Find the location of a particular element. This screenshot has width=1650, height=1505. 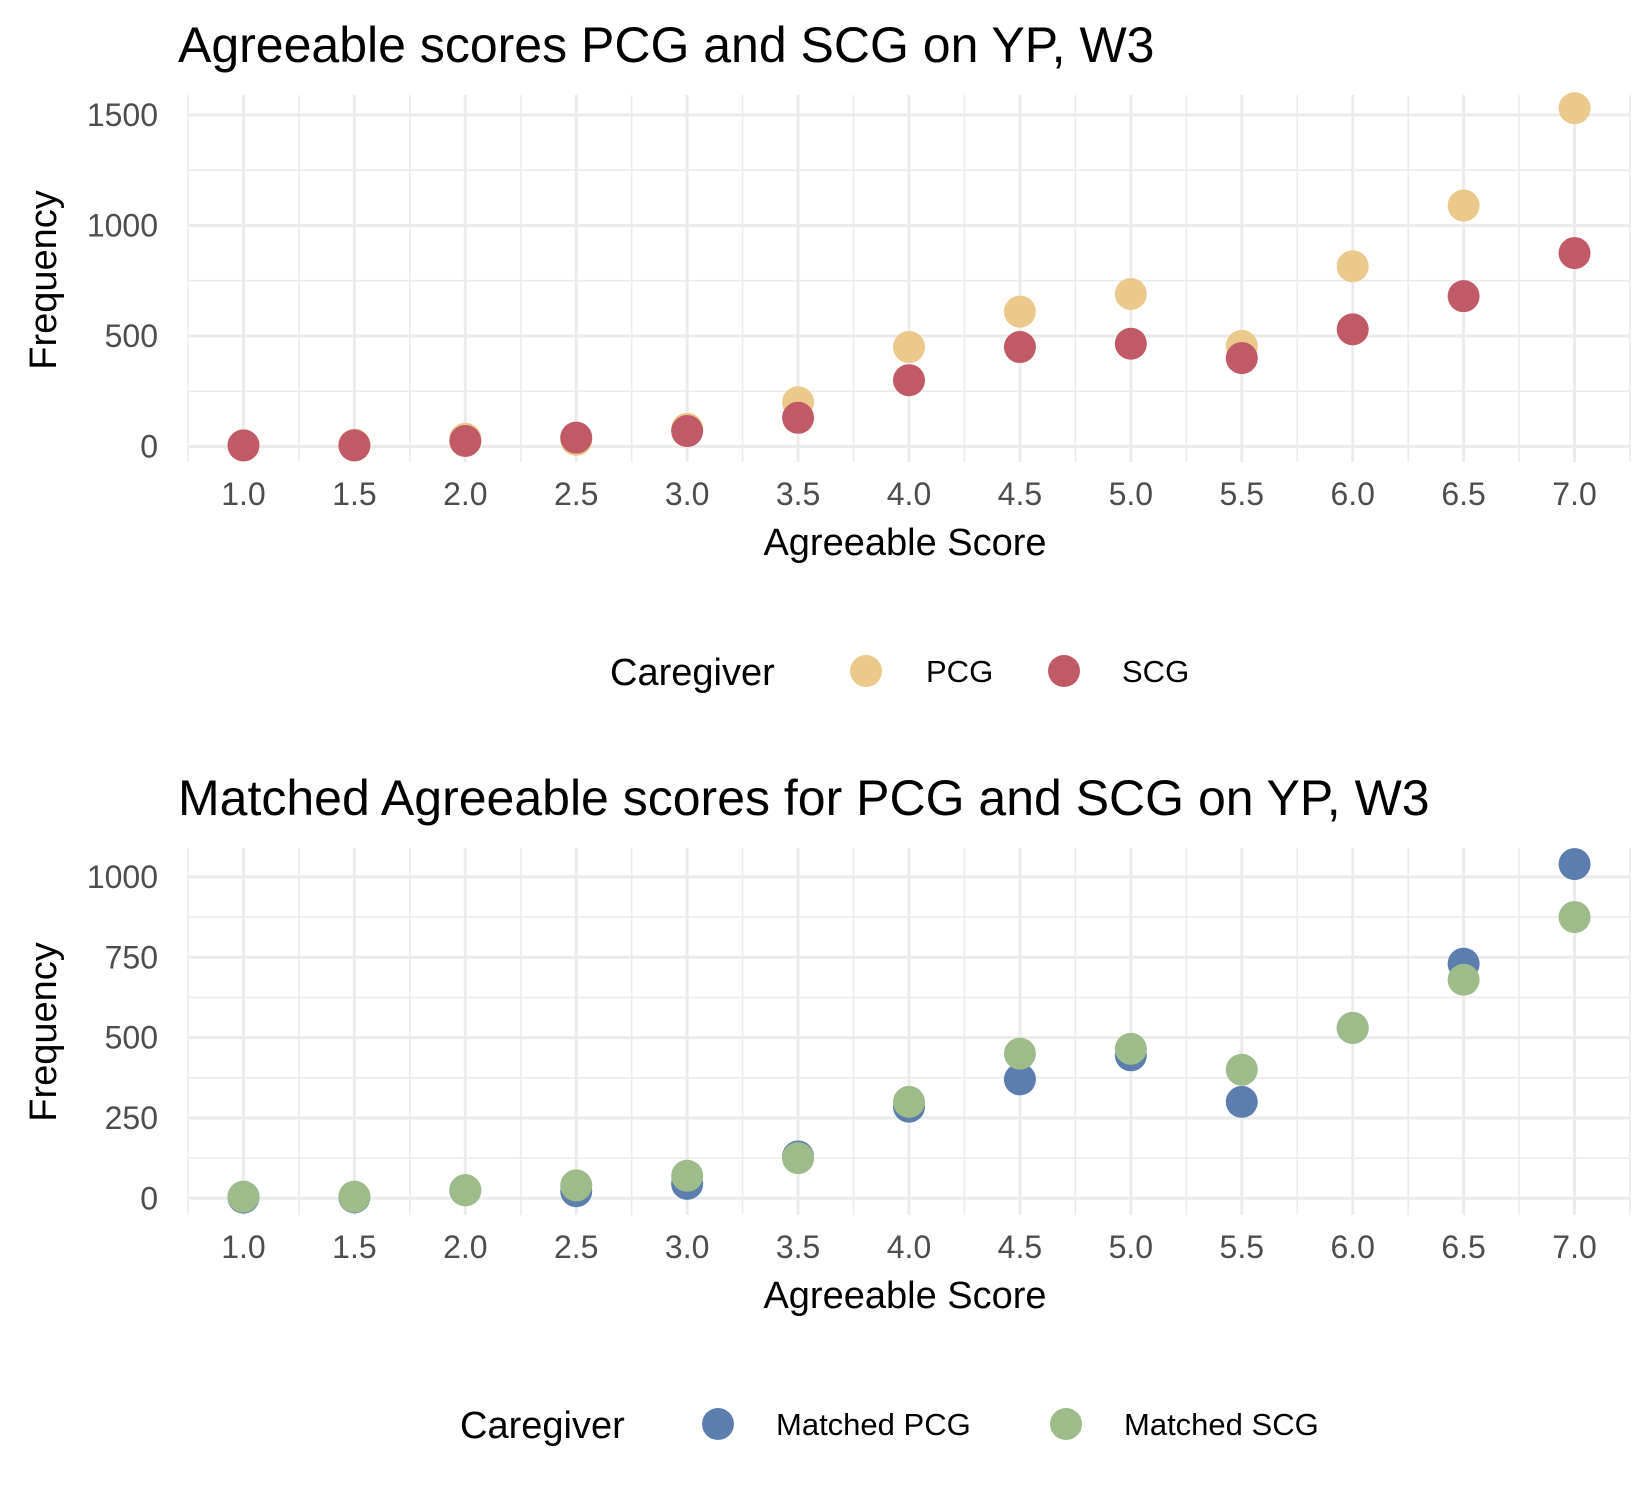

legend-label-scg: SCG is located at coordinates (1155, 671).